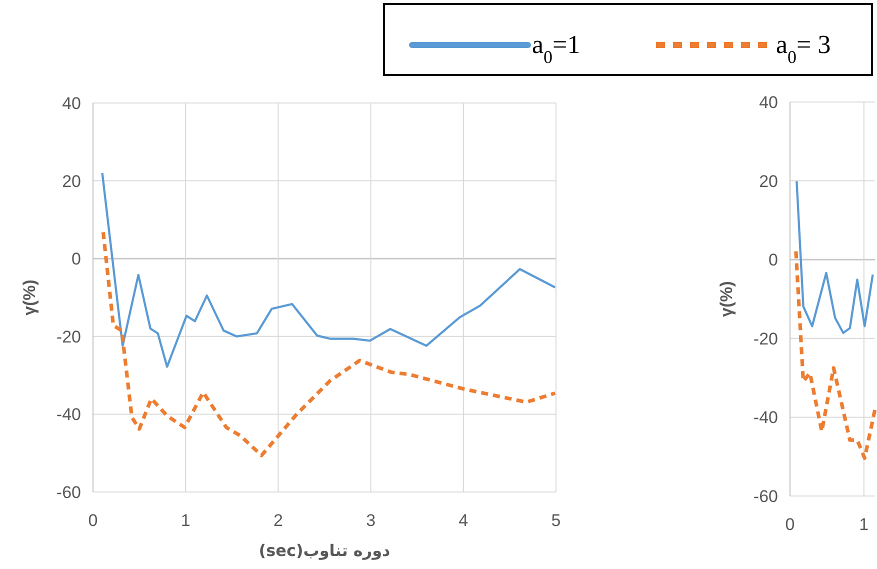 This screenshot has height=569, width=877. What do you see at coordinates (324, 550) in the screenshot?
I see `x-axis-title: دوره تناوب(sec)` at bounding box center [324, 550].